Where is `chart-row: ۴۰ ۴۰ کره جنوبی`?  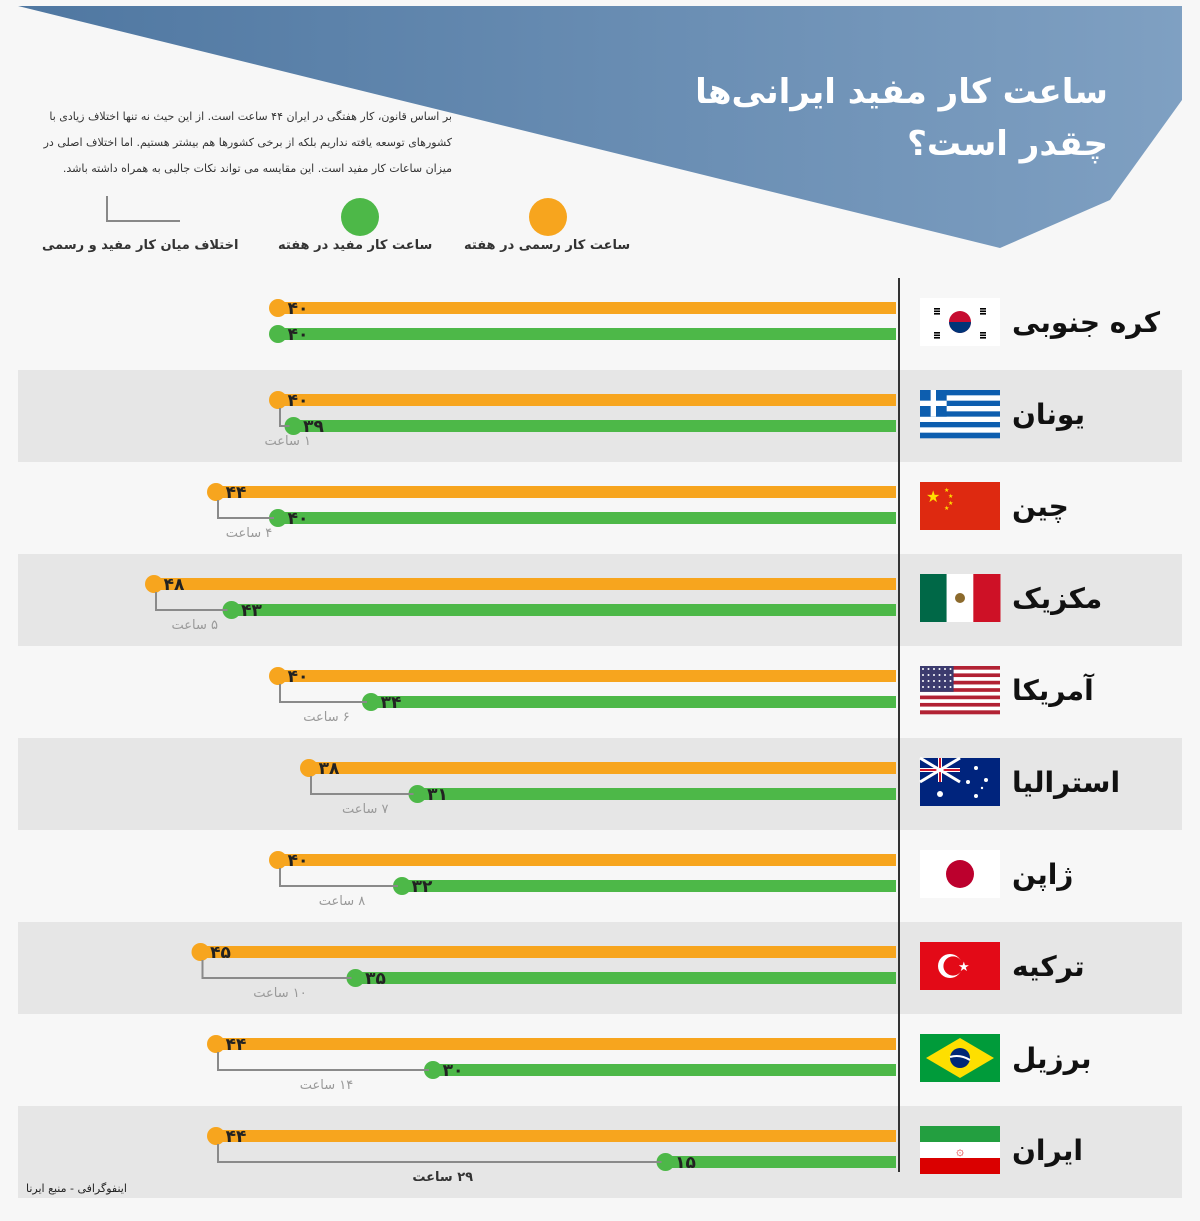 chart-row: ۴۰ ۴۰ کره جنوبی is located at coordinates (715, 322).